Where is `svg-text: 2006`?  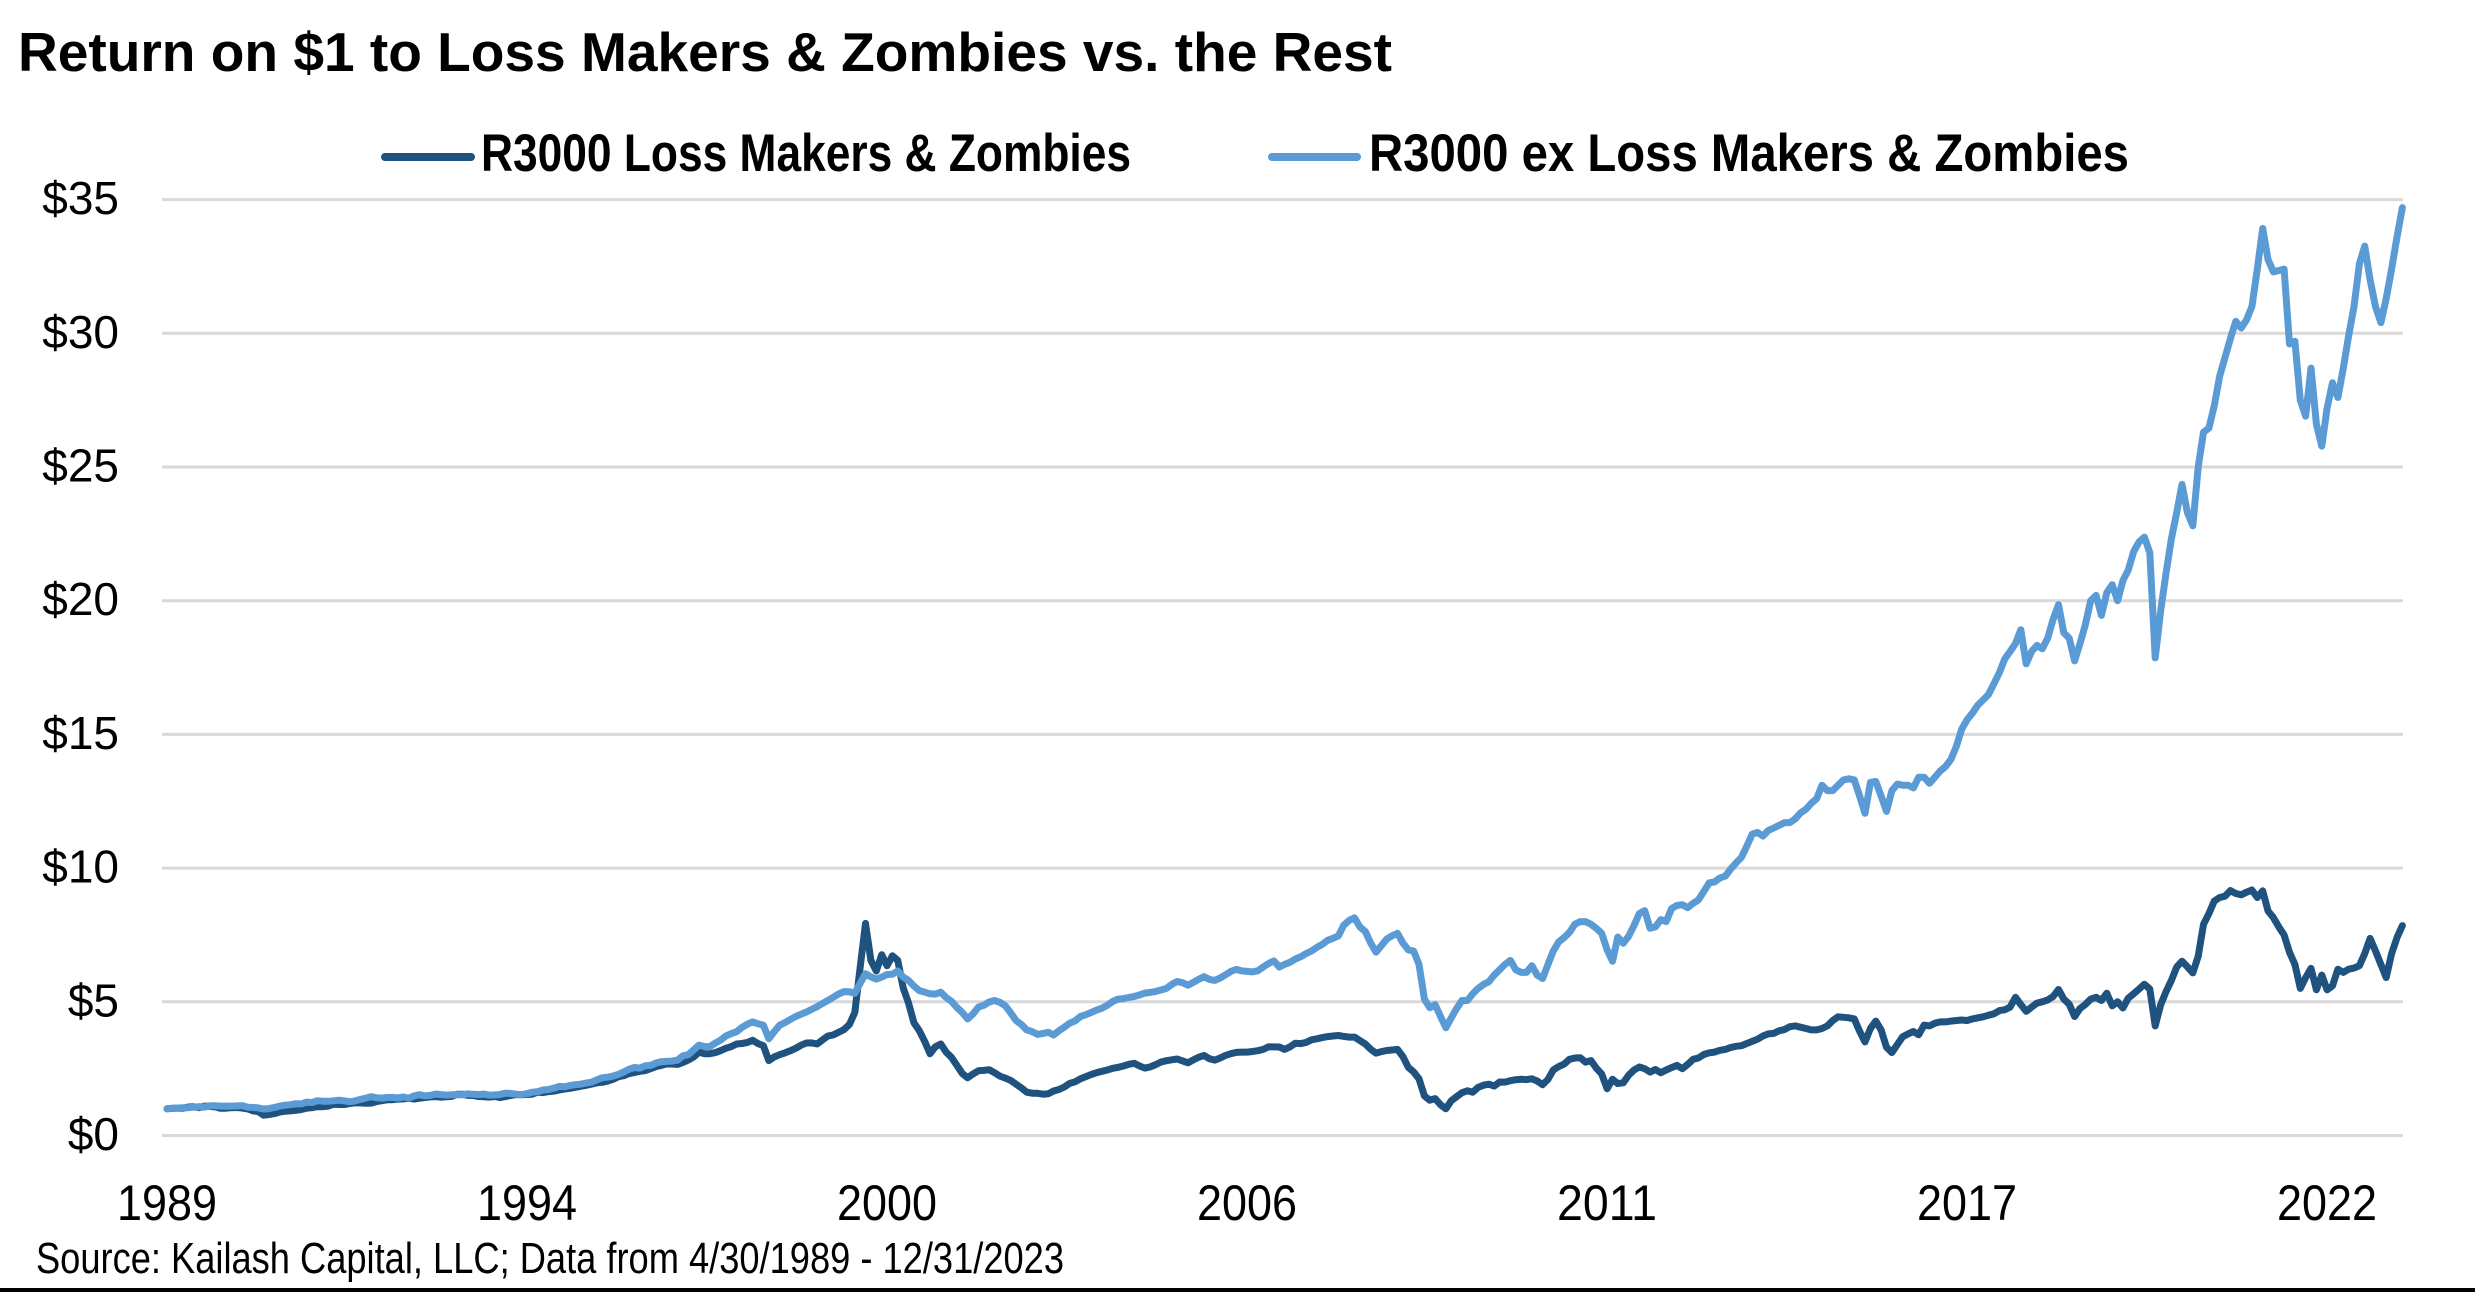
svg-text: 2006 is located at coordinates (1247, 1203).